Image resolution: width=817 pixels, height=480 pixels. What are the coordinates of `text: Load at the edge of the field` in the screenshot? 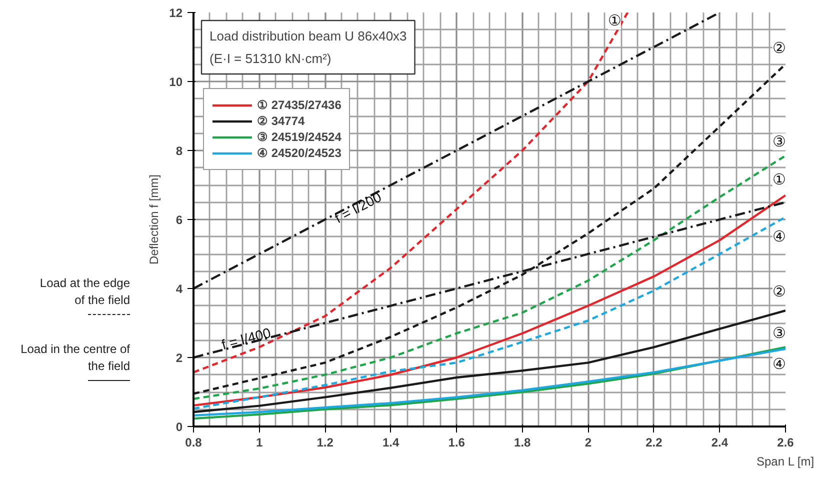 It's located at (85, 292).